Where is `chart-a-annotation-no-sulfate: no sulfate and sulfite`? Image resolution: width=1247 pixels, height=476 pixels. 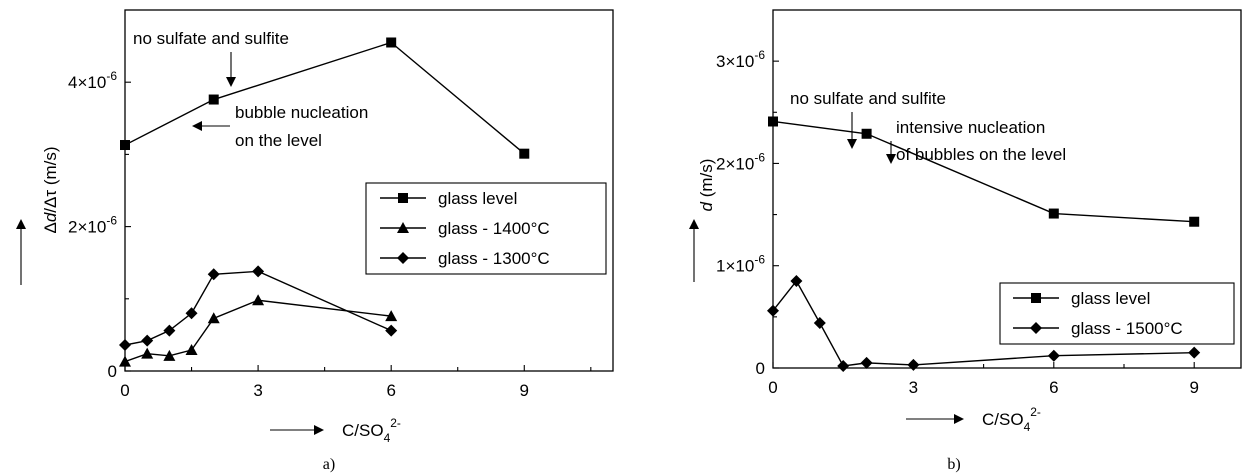 chart-a-annotation-no-sulfate: no sulfate and sulfite is located at coordinates (211, 38).